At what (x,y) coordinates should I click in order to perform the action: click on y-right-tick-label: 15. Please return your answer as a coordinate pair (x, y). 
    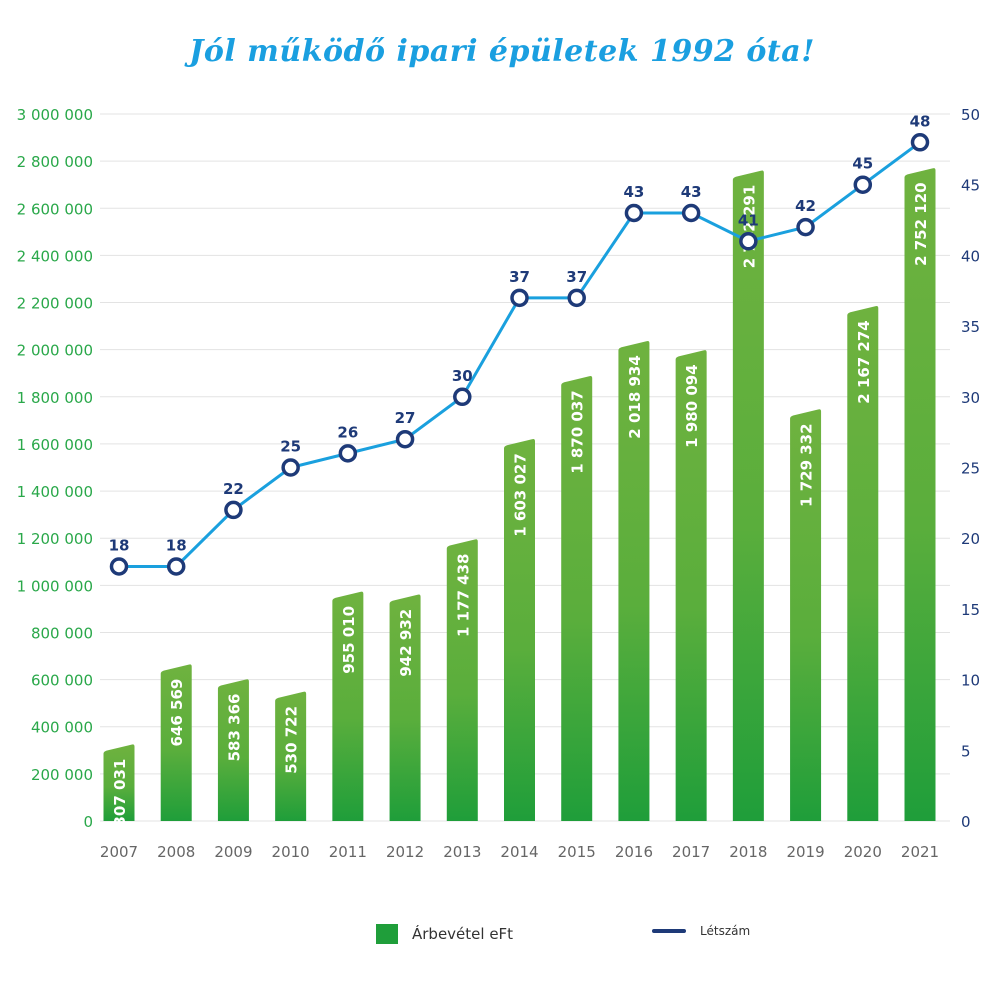
    Looking at the image, I should click on (970, 610).